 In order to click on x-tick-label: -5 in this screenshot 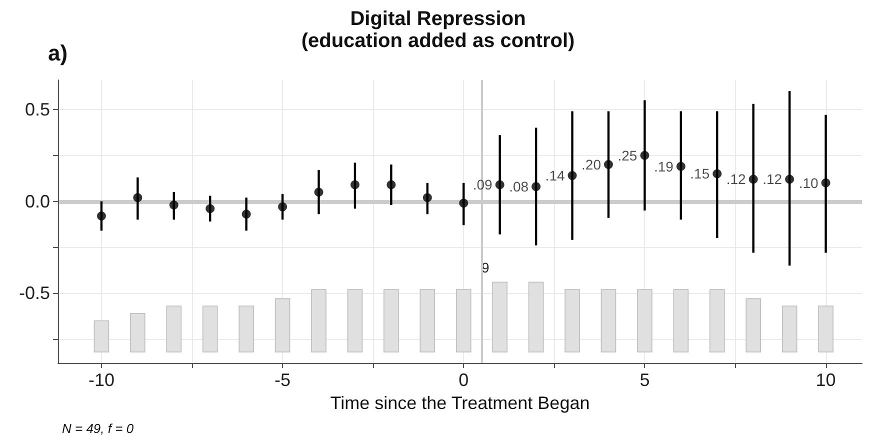, I will do `click(282, 380)`.